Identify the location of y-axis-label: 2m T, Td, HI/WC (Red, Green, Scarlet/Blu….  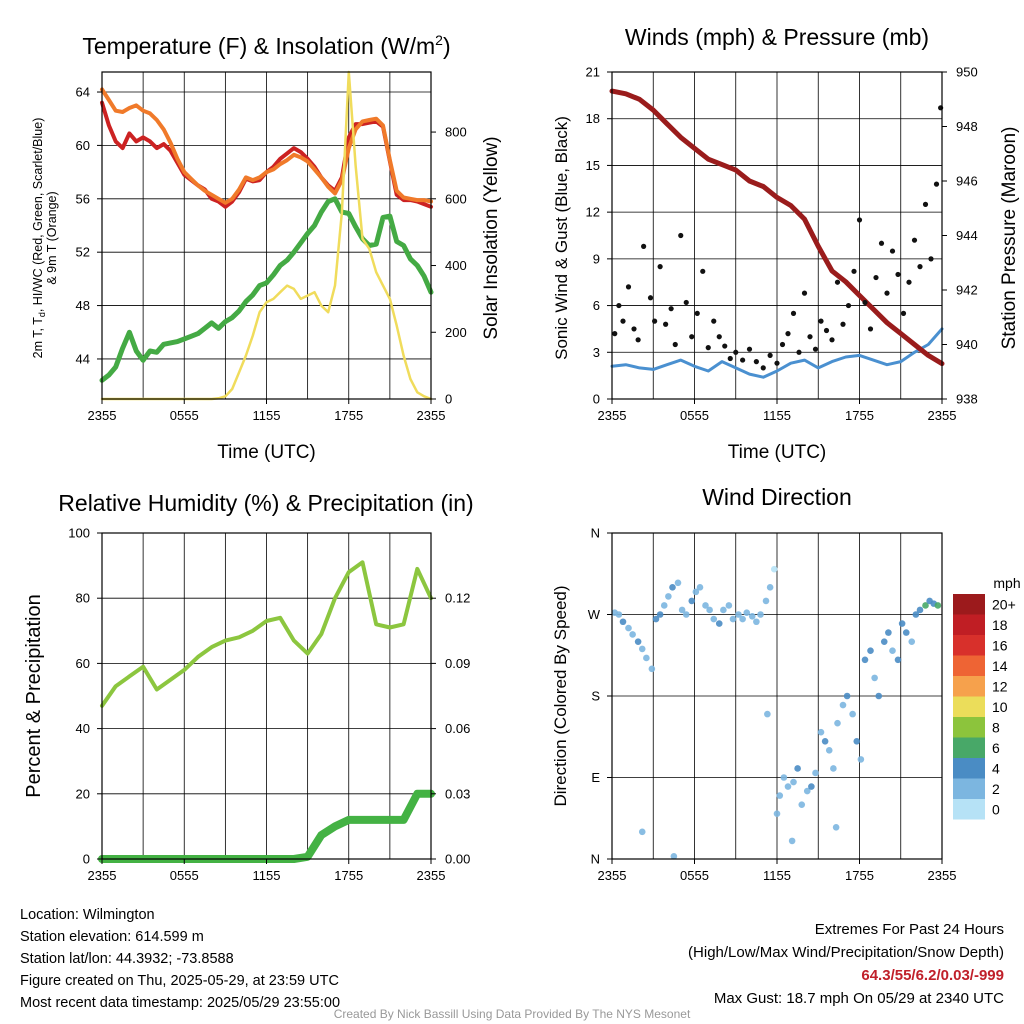
(45, 238).